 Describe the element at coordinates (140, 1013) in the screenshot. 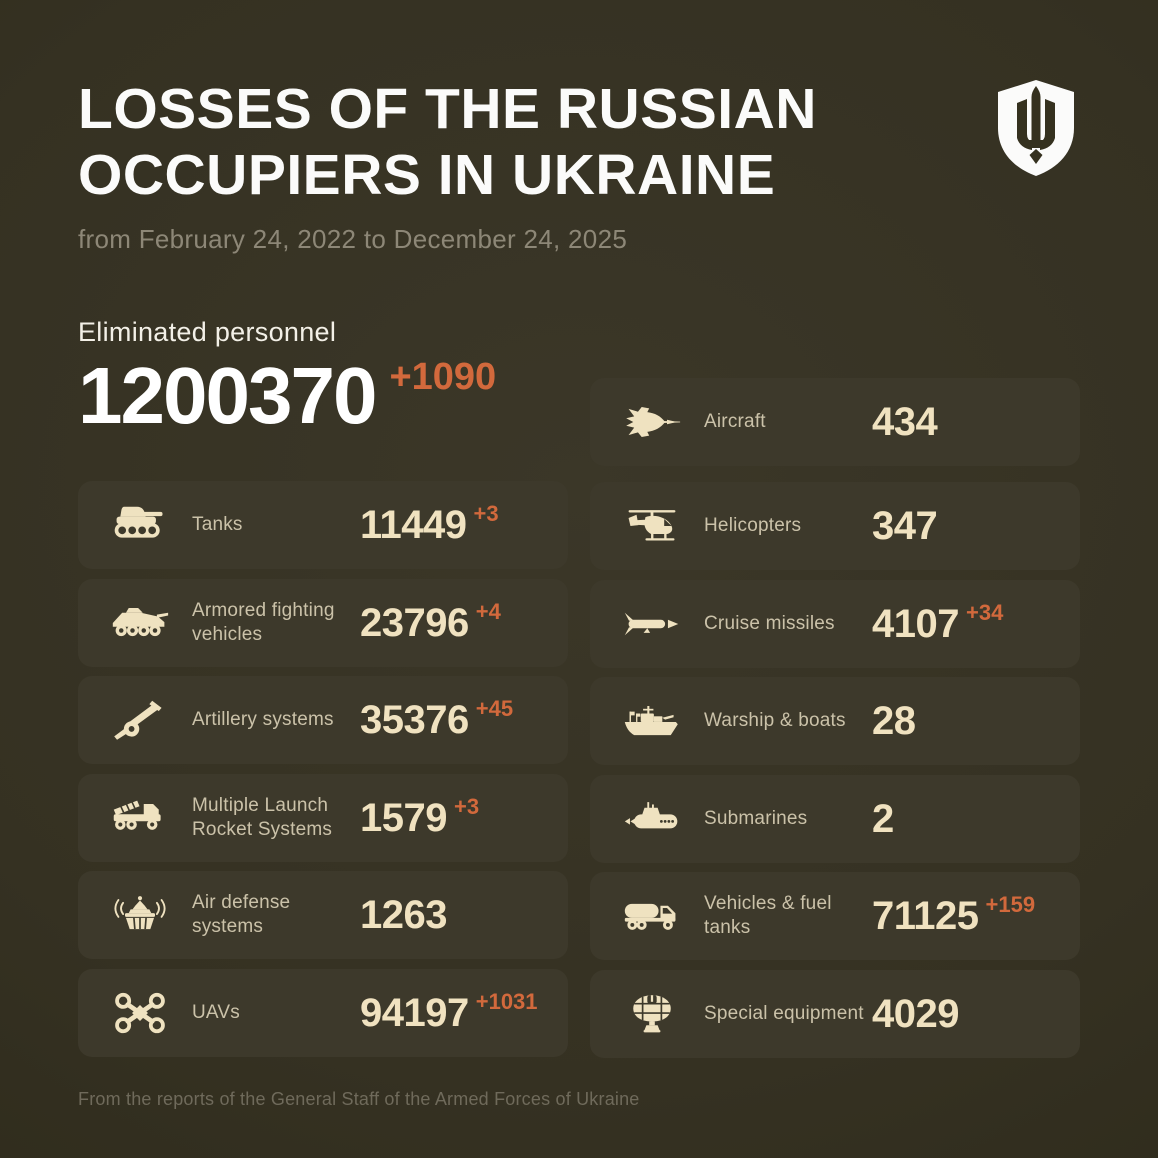

I see `uav-icon` at that location.